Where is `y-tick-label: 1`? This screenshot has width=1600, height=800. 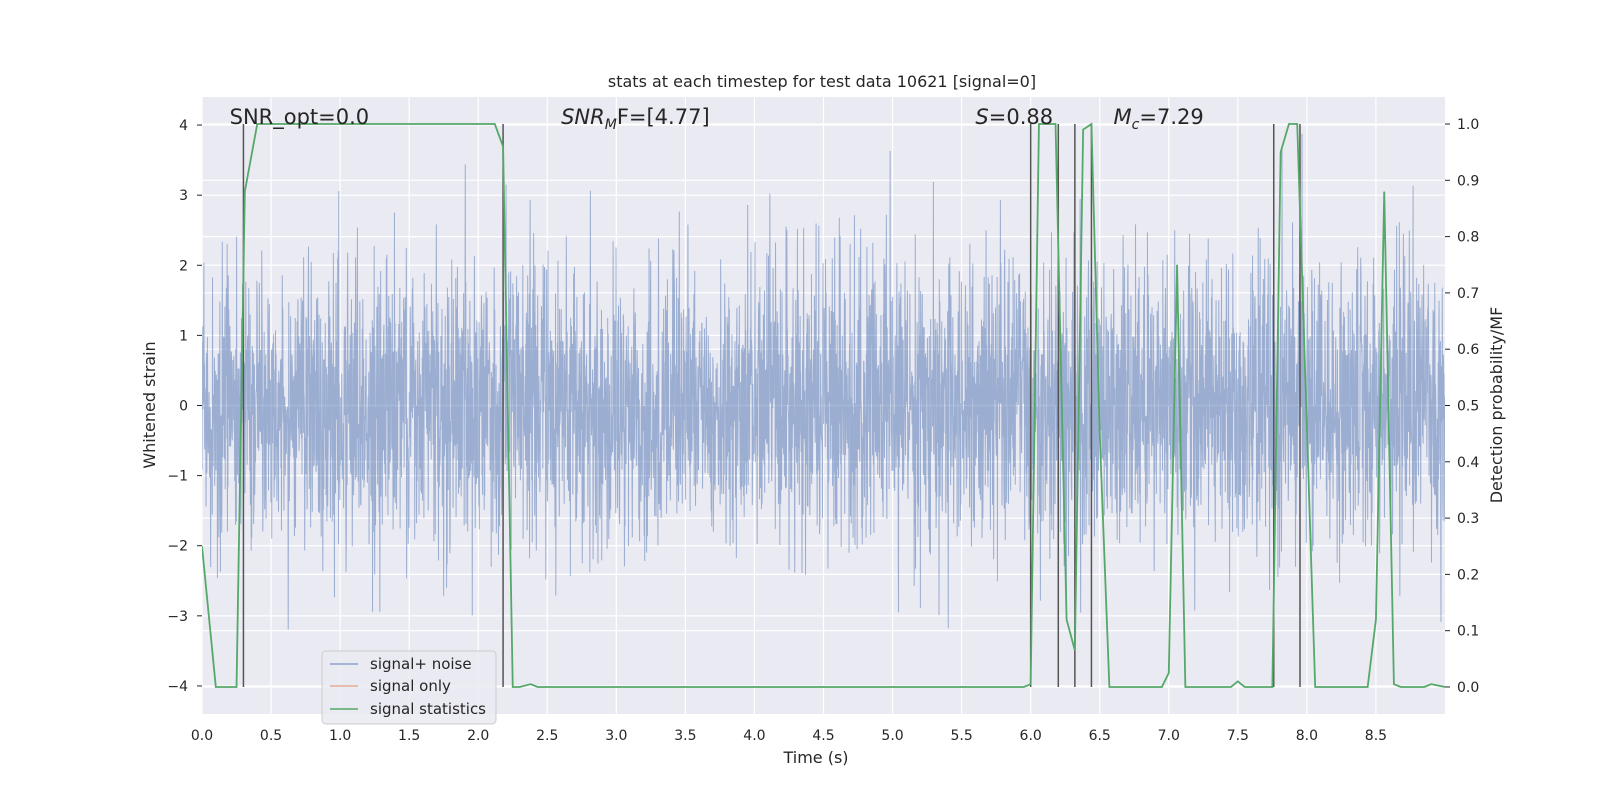 y-tick-label: 1 is located at coordinates (183, 336).